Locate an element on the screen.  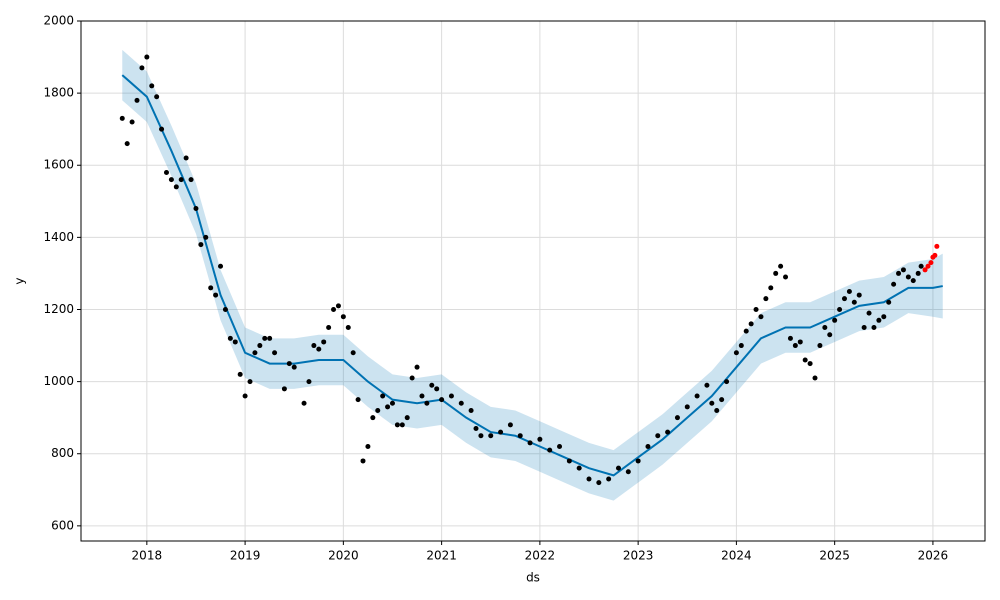
y-tick-label: 1000 is located at coordinates (58, 381).